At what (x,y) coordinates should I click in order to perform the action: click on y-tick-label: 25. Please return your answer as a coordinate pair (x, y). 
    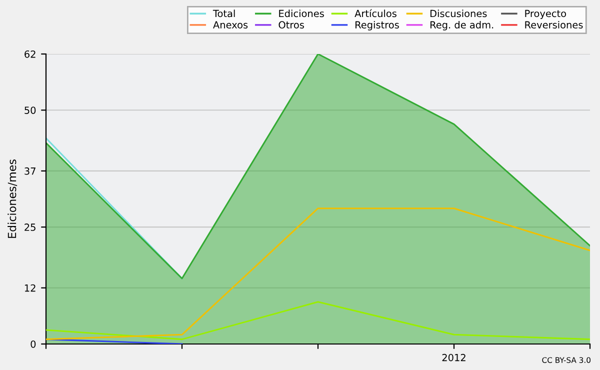
    Looking at the image, I should click on (30, 227).